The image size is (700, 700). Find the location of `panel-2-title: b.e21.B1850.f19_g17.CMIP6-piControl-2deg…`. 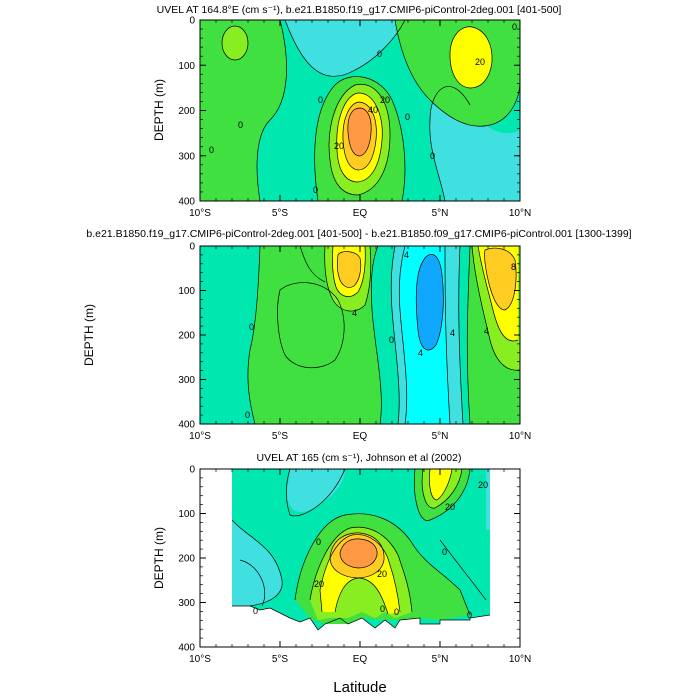

panel-2-title: b.e21.B1850.f19_g17.CMIP6-piControl-2deg… is located at coordinates (358, 234).